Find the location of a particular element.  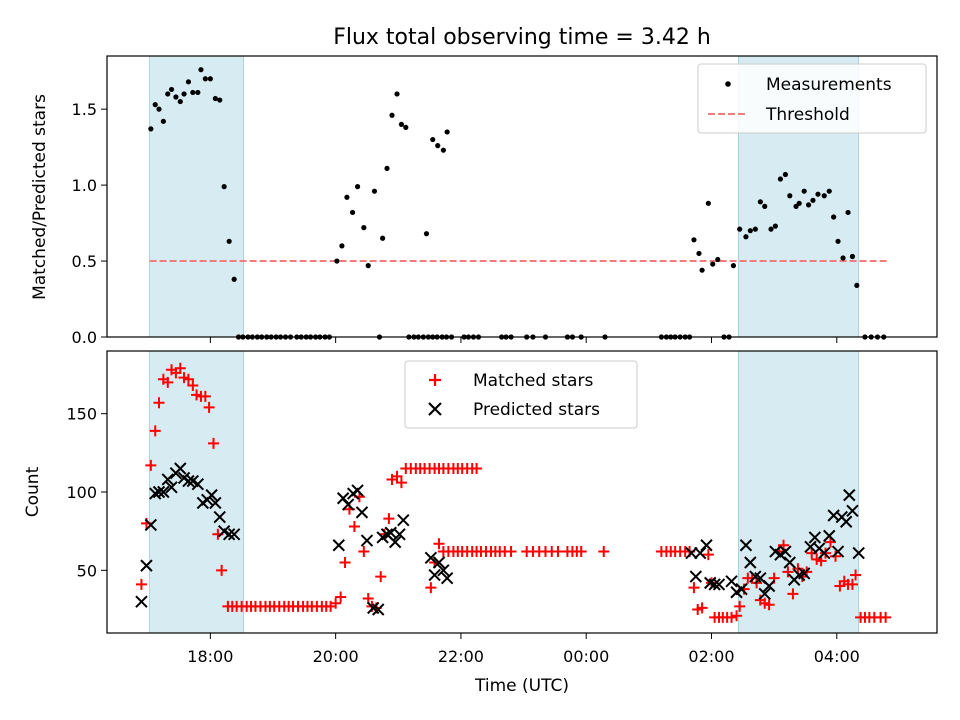

bottom-ylabel: Count is located at coordinates (33, 491).